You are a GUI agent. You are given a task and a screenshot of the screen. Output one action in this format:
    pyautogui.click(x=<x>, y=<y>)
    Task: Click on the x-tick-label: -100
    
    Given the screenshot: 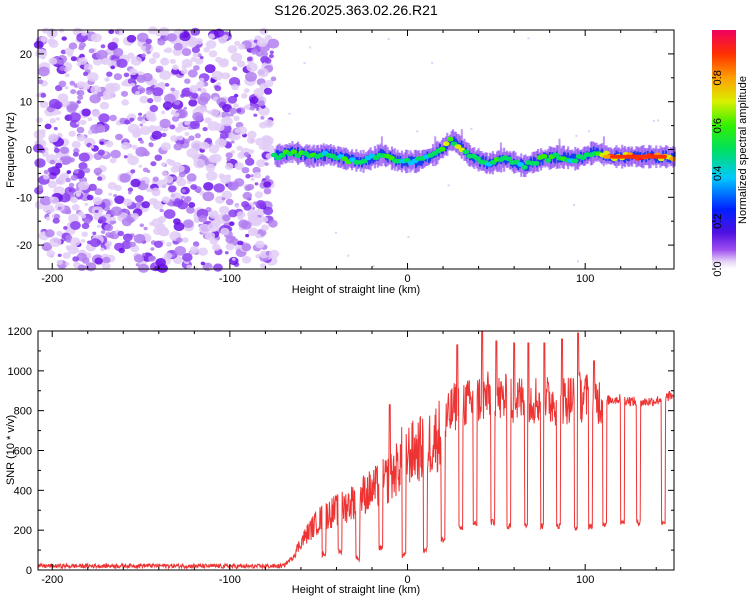 What is the action you would take?
    pyautogui.click(x=230, y=580)
    